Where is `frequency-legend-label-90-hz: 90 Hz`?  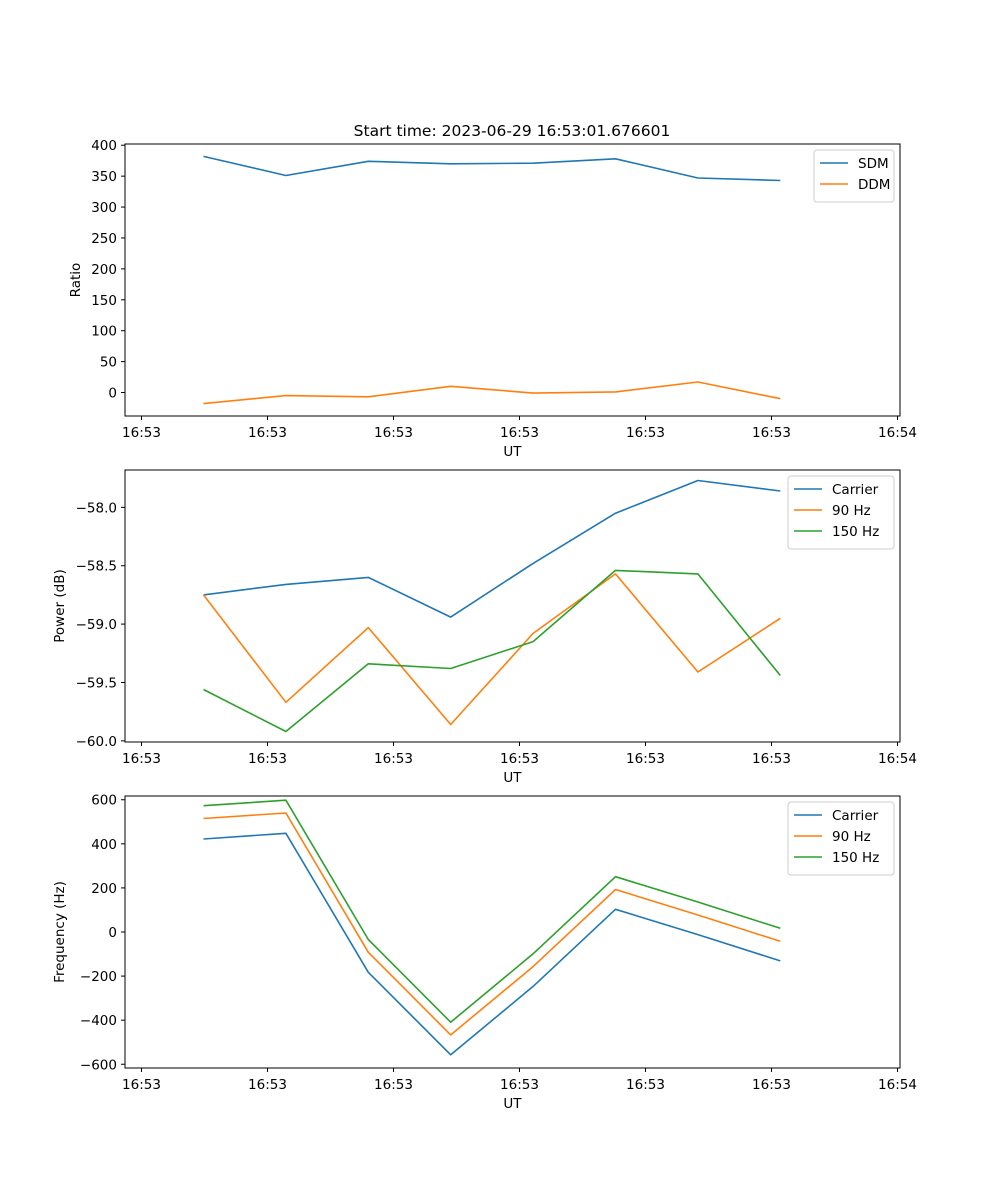
frequency-legend-label-90-hz: 90 Hz is located at coordinates (851, 837).